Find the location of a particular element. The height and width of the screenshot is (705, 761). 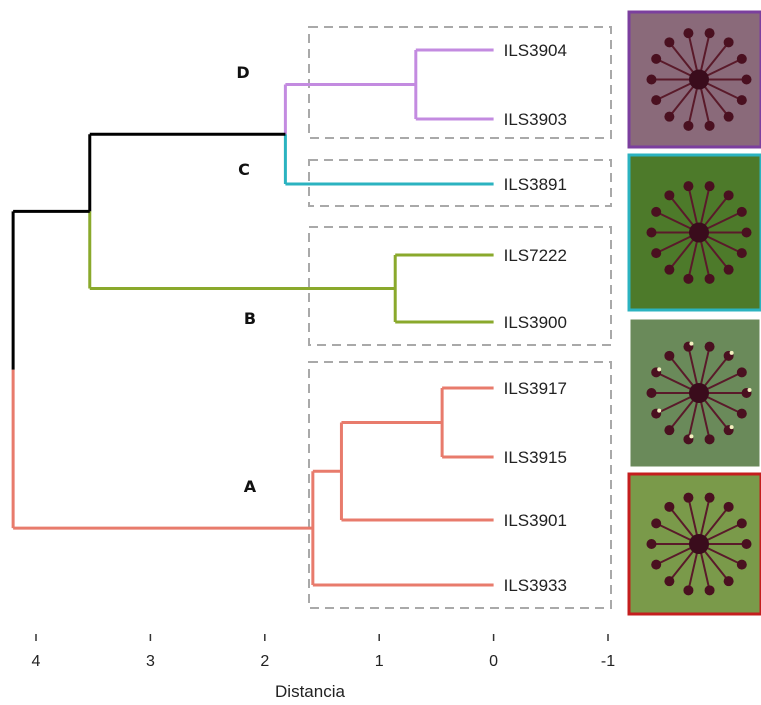

leaf-label-ils3915: ILS3915 is located at coordinates (535, 457).